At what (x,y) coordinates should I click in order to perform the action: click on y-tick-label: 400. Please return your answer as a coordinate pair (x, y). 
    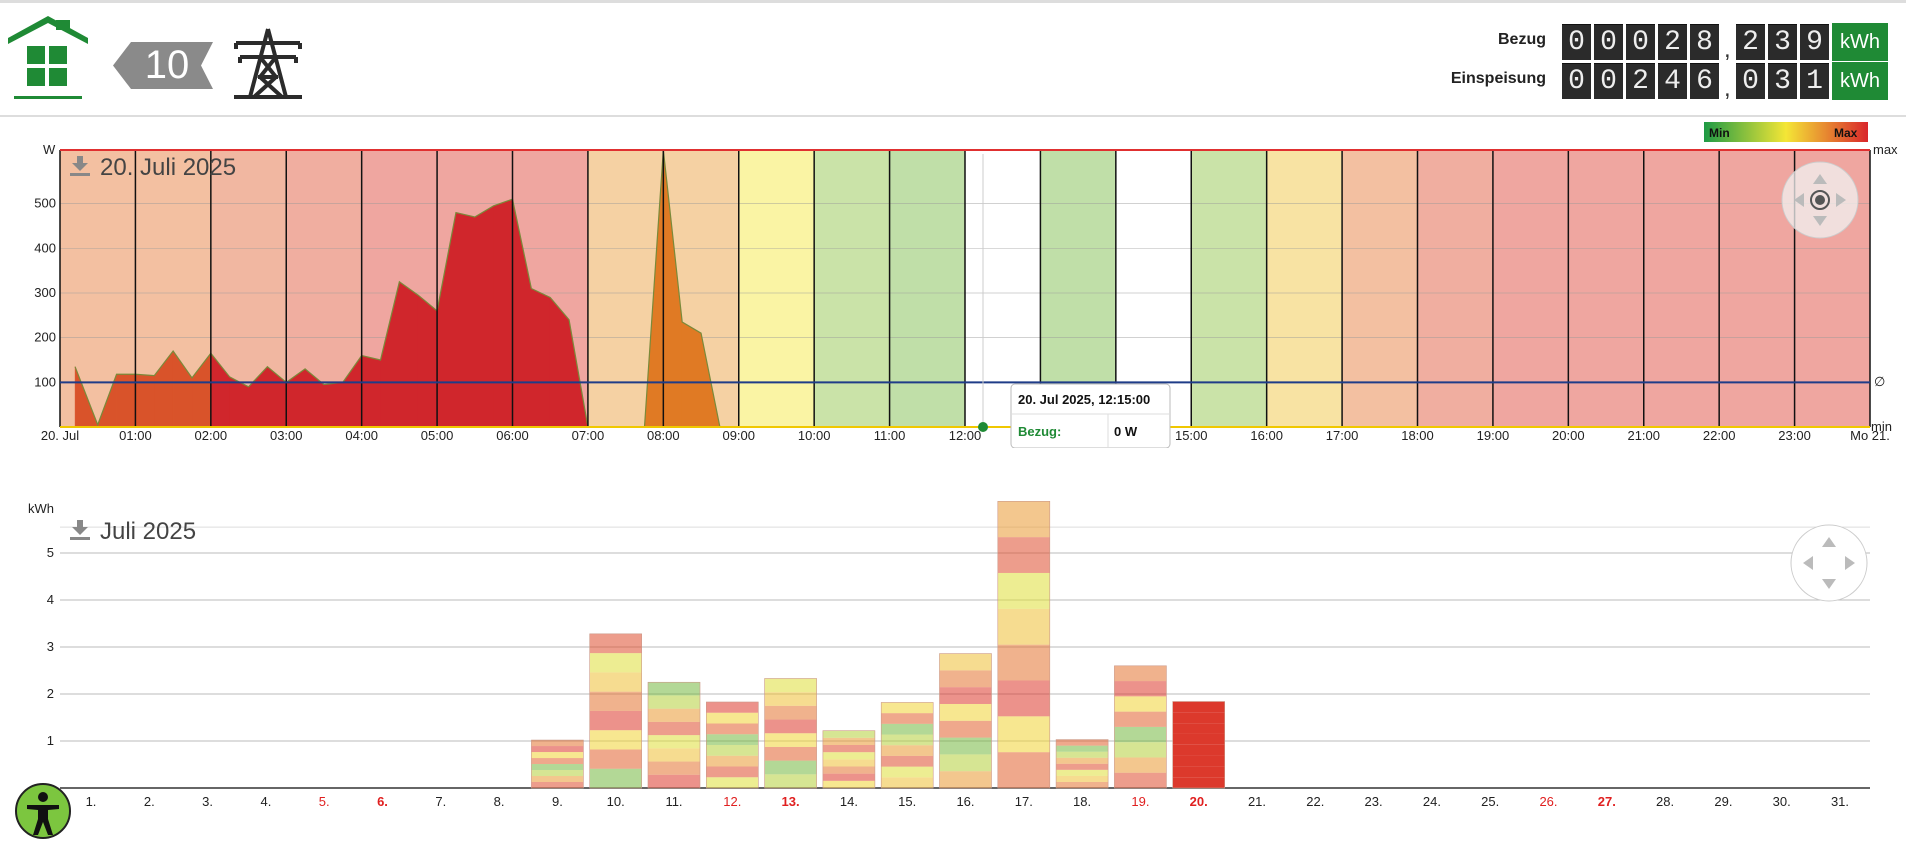
    Looking at the image, I should click on (45, 247).